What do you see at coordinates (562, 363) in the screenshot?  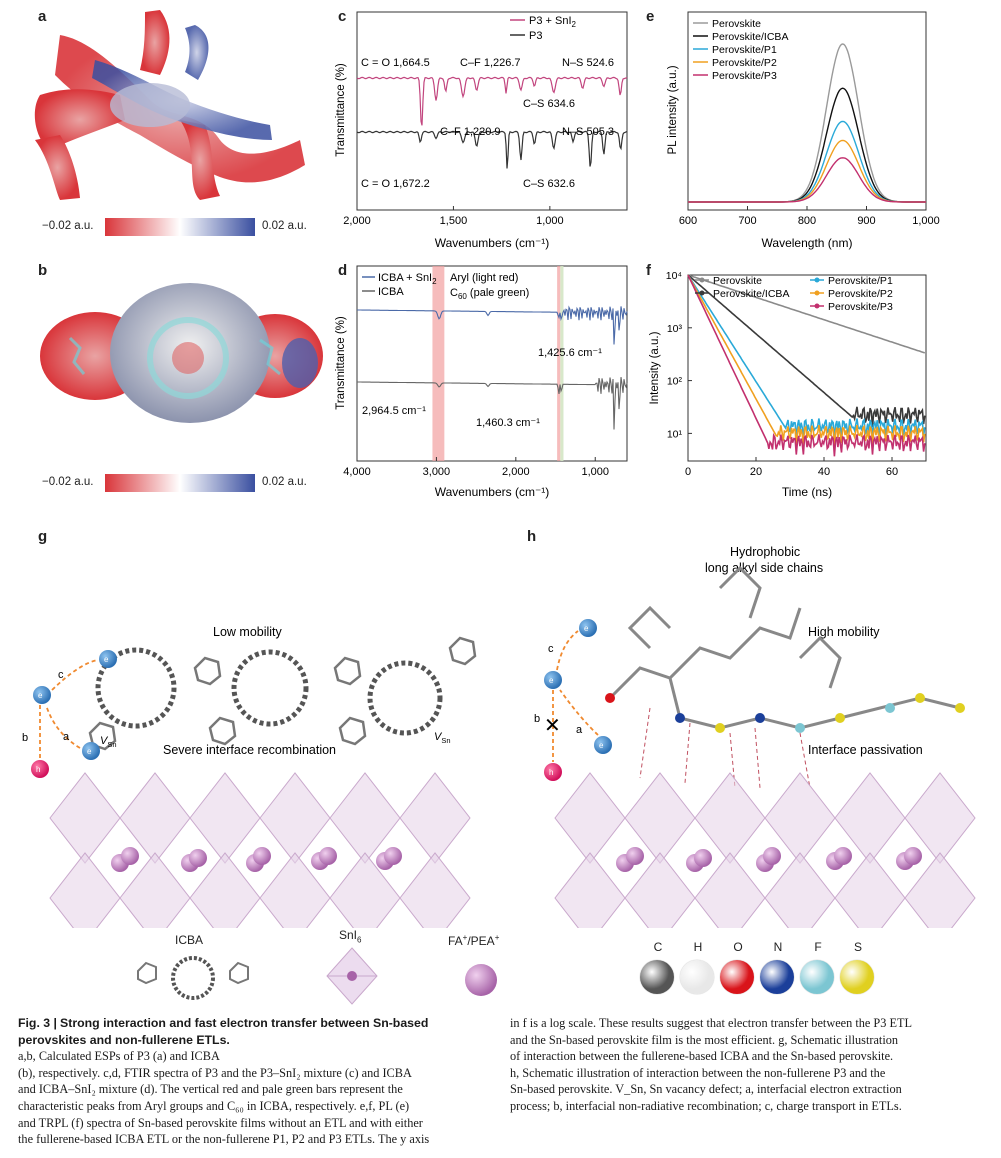 I see `band-c60` at bounding box center [562, 363].